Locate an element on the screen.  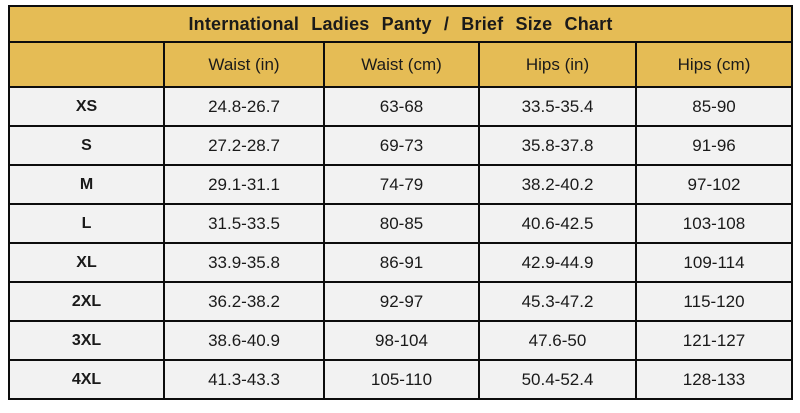
col-header-waist-cm: Waist (cm) is located at coordinates (401, 64).